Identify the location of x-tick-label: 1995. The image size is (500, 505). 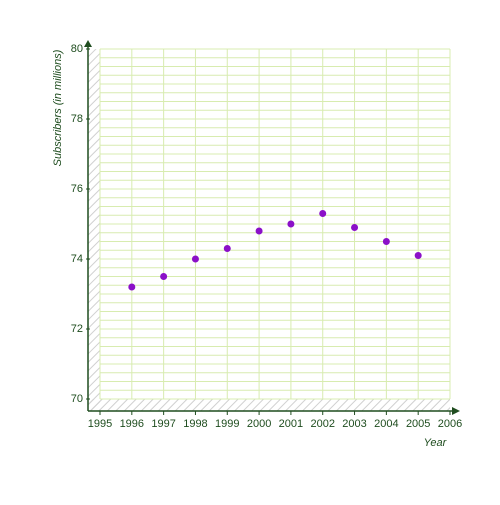
(100, 424).